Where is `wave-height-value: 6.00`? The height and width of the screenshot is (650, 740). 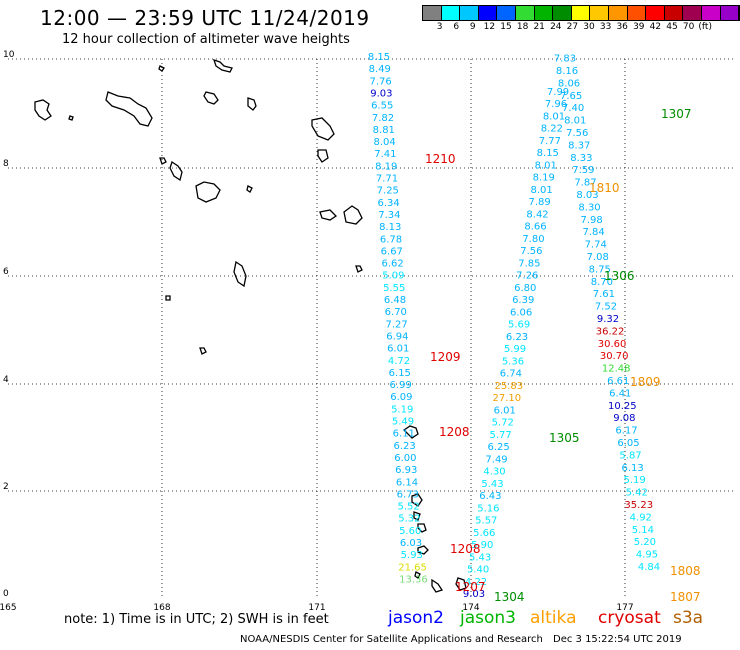
wave-height-value: 6.00 is located at coordinates (405, 458).